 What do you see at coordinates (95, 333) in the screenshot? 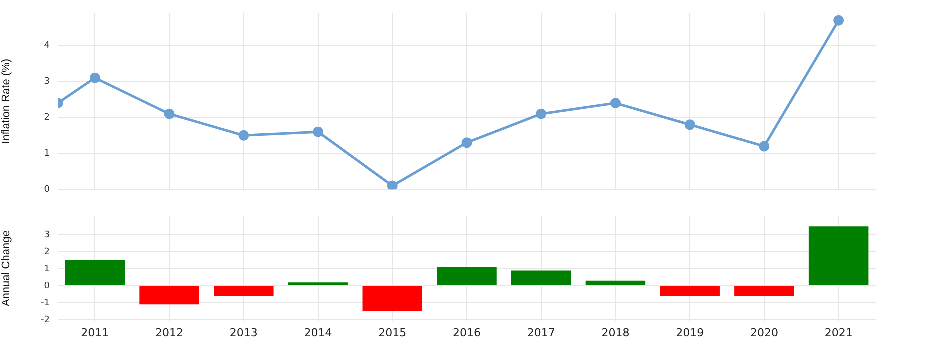
I see `x-tick-label: 2011` at bounding box center [95, 333].